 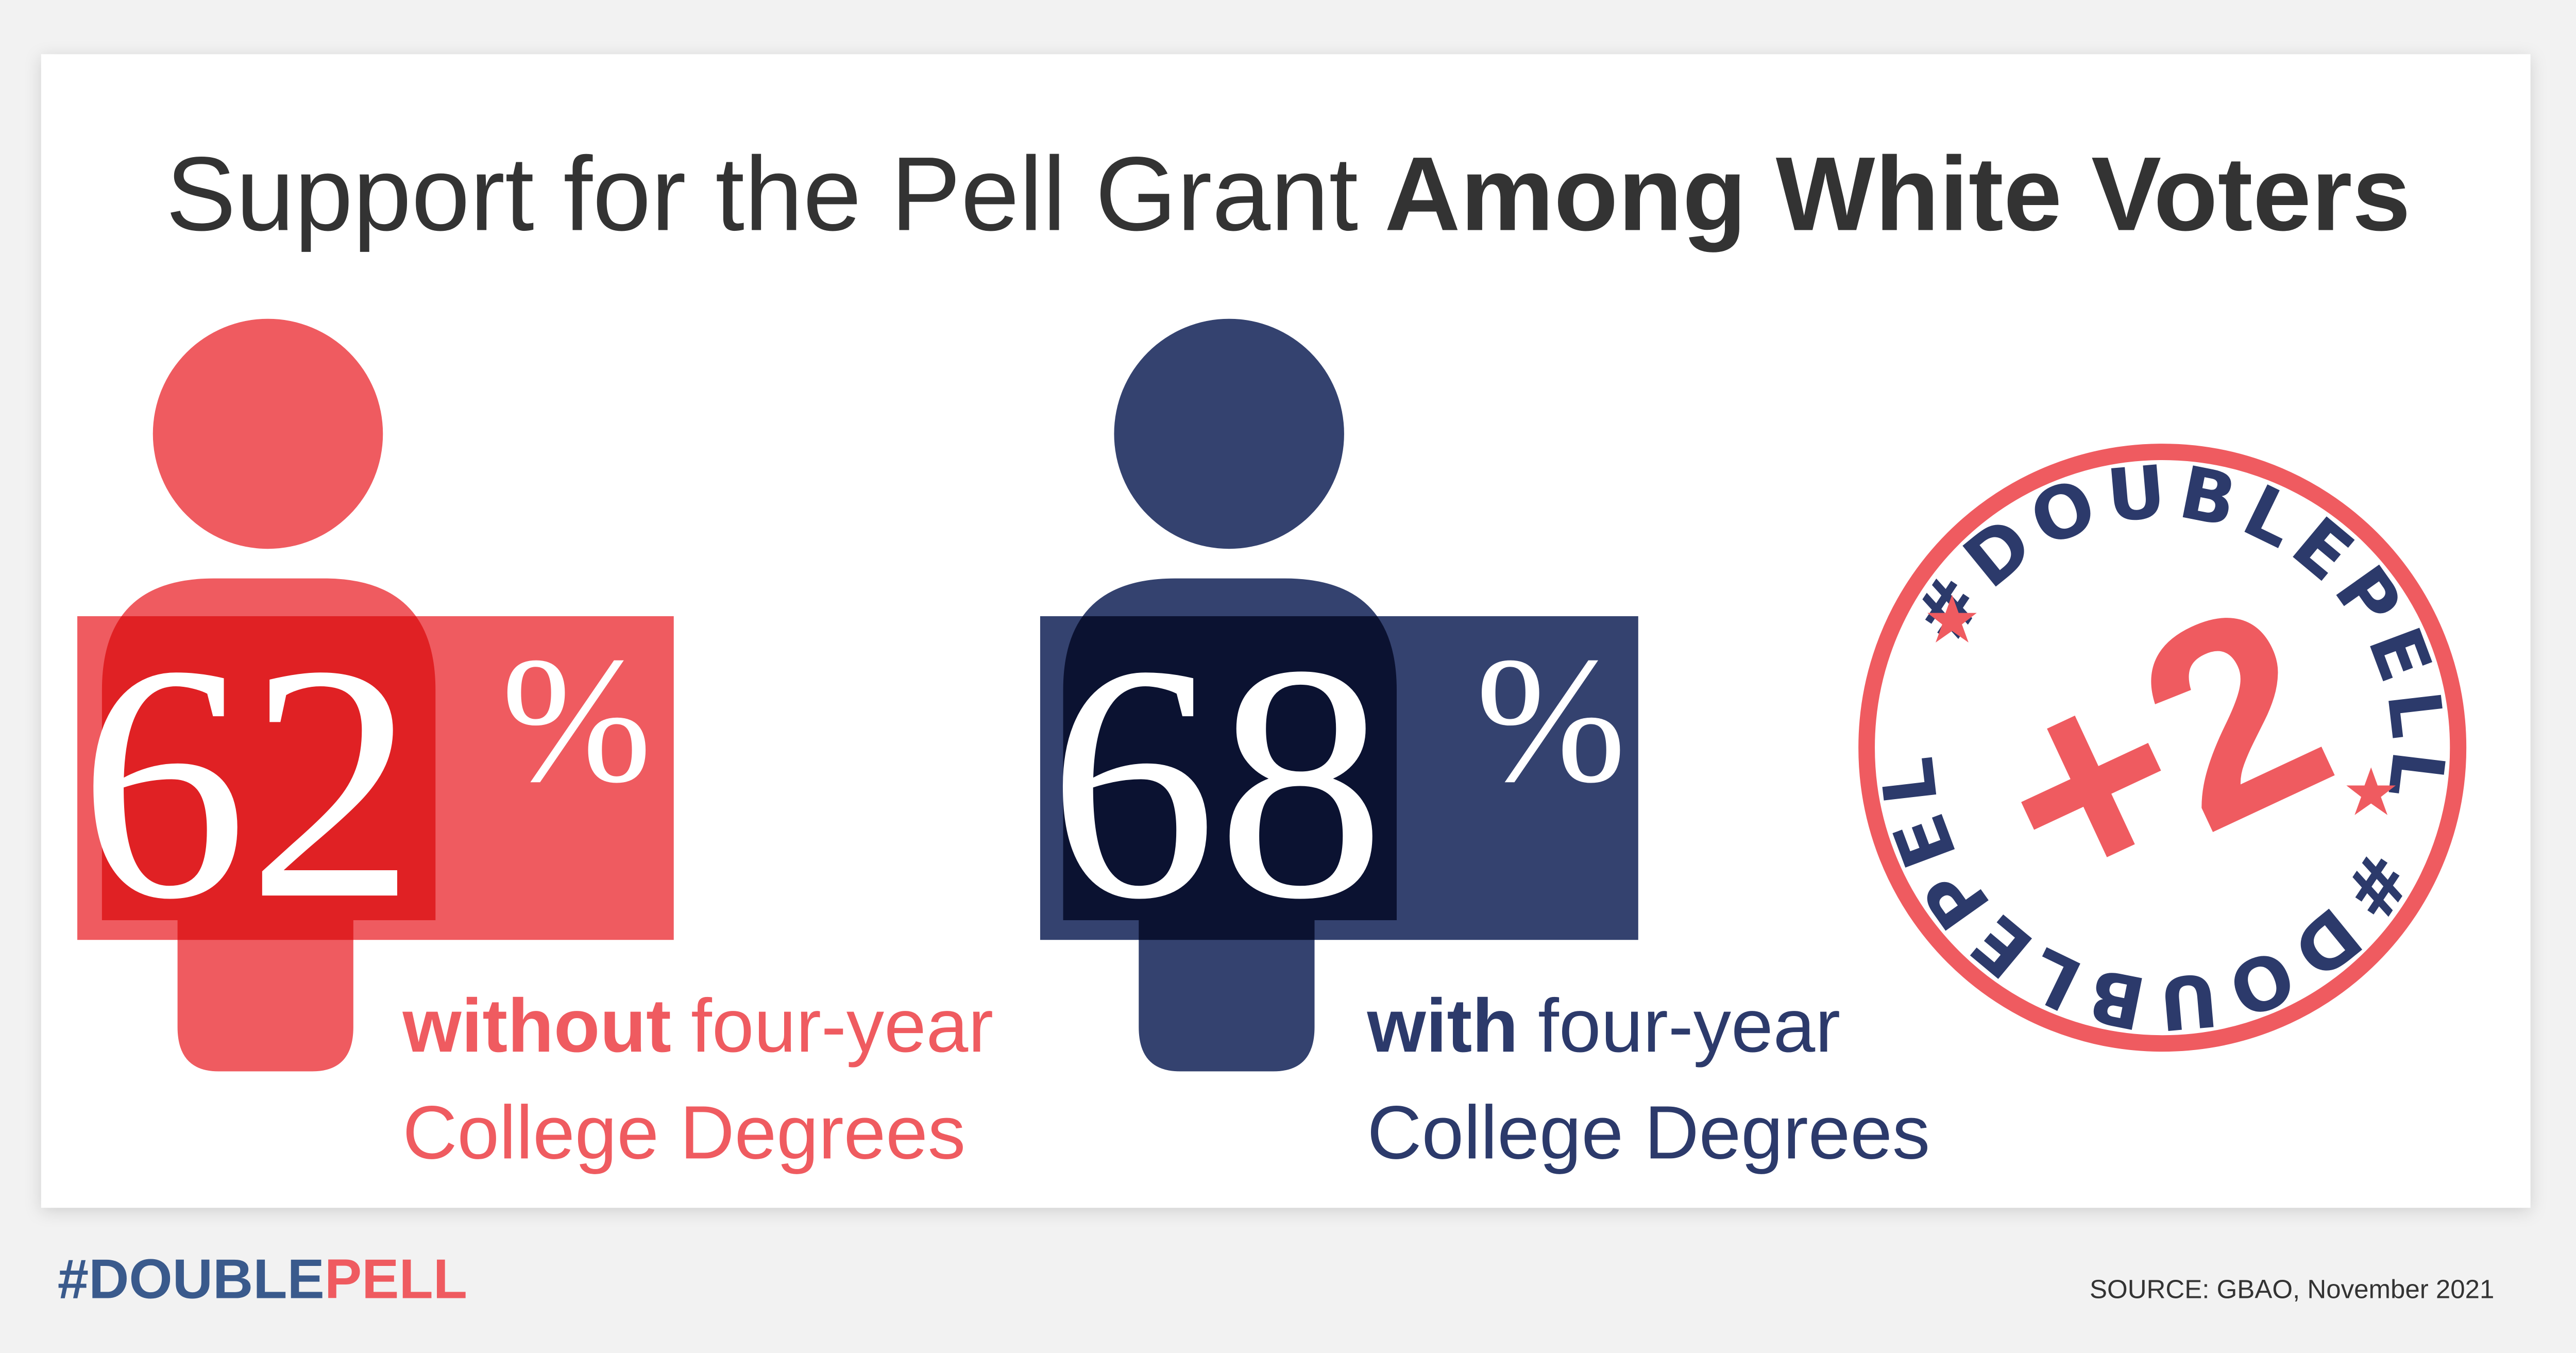 I want to click on stat-value: 62, so click(x=247, y=782).